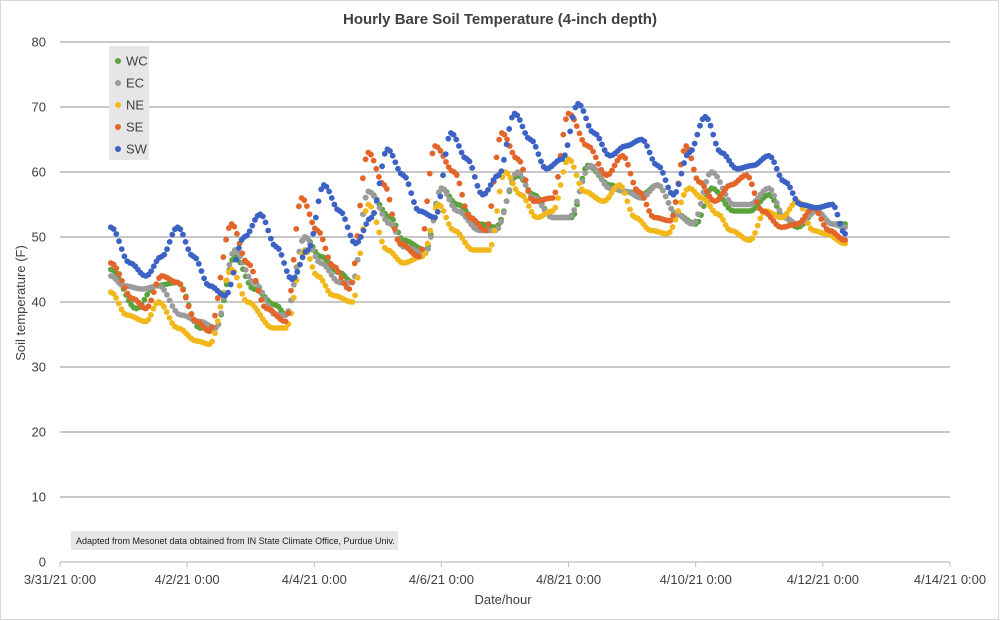 The height and width of the screenshot is (621, 1000). I want to click on y-tick-label: 40, so click(39, 302).